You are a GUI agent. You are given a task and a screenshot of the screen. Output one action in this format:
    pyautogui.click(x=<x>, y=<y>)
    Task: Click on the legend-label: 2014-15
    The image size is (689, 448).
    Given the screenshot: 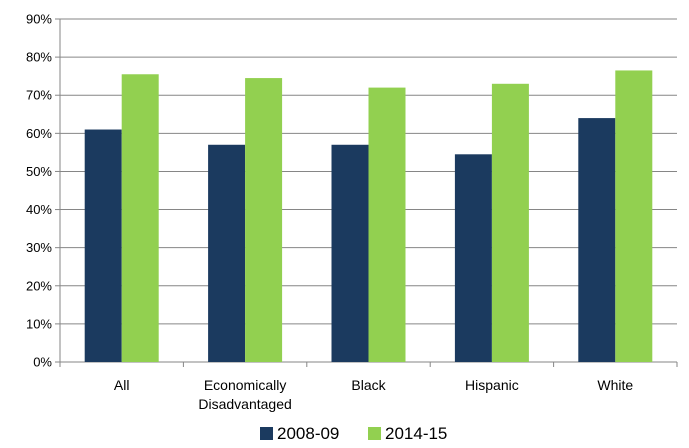 What is the action you would take?
    pyautogui.click(x=416, y=433)
    